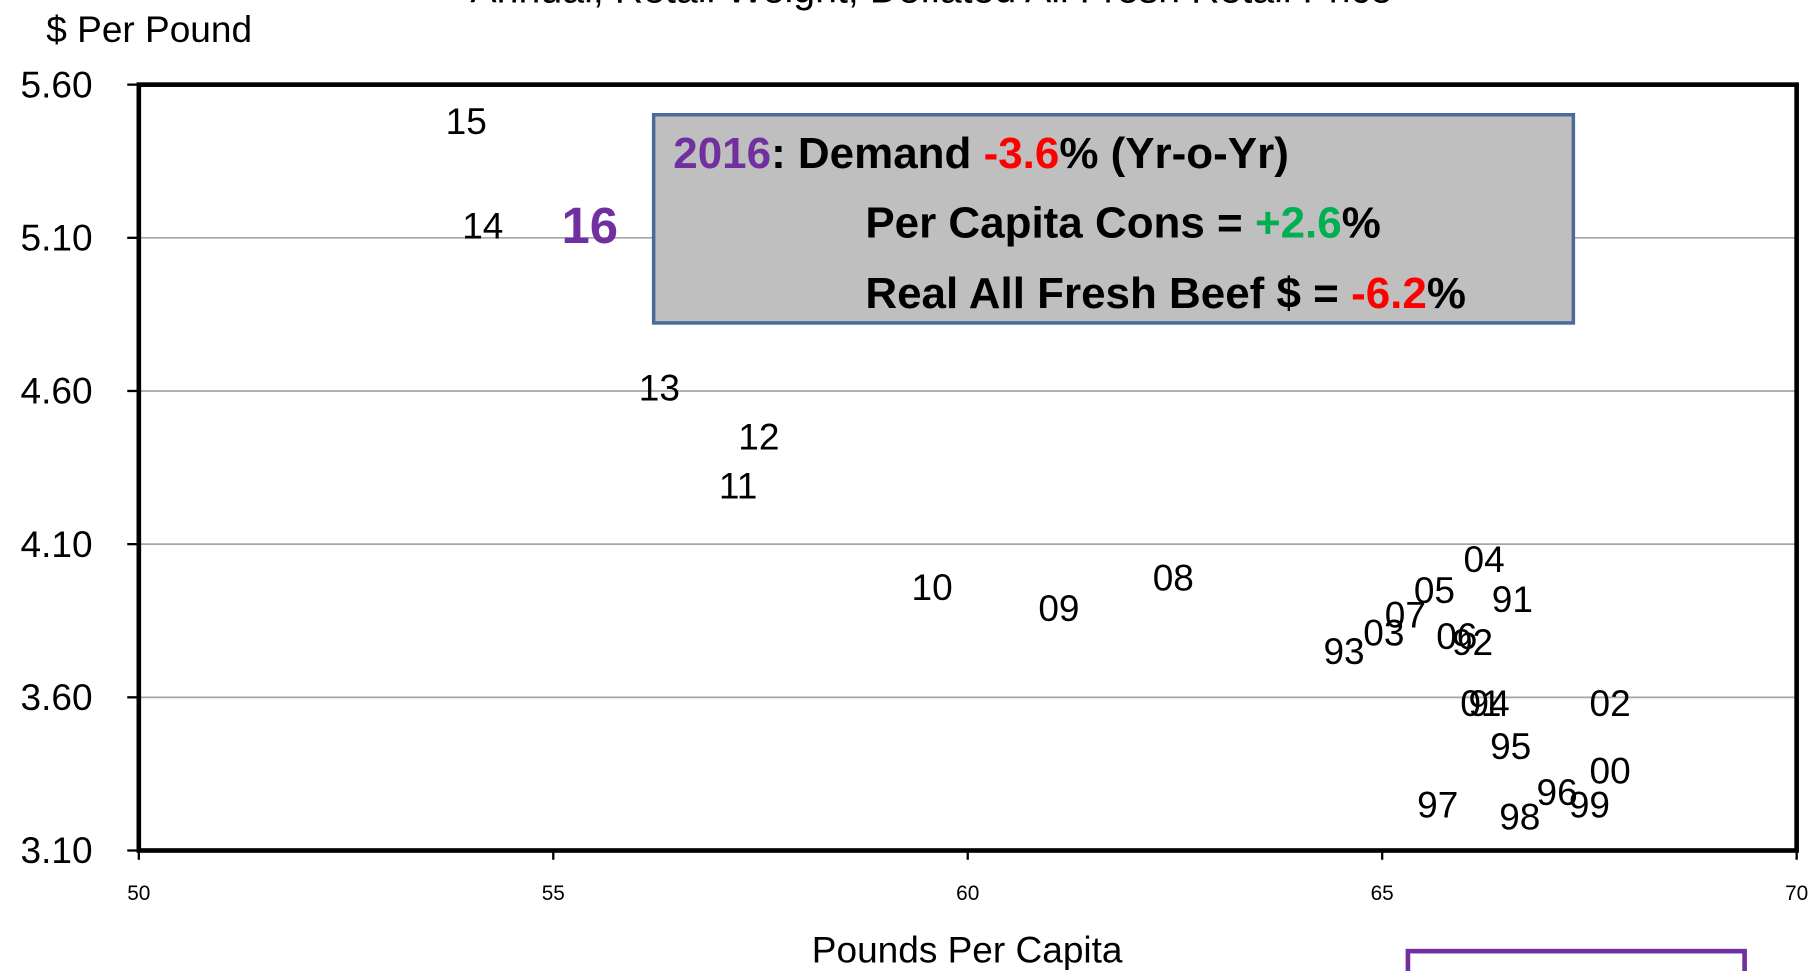 The width and height of the screenshot is (1814, 971). What do you see at coordinates (738, 486) in the screenshot?
I see `point-label: 11` at bounding box center [738, 486].